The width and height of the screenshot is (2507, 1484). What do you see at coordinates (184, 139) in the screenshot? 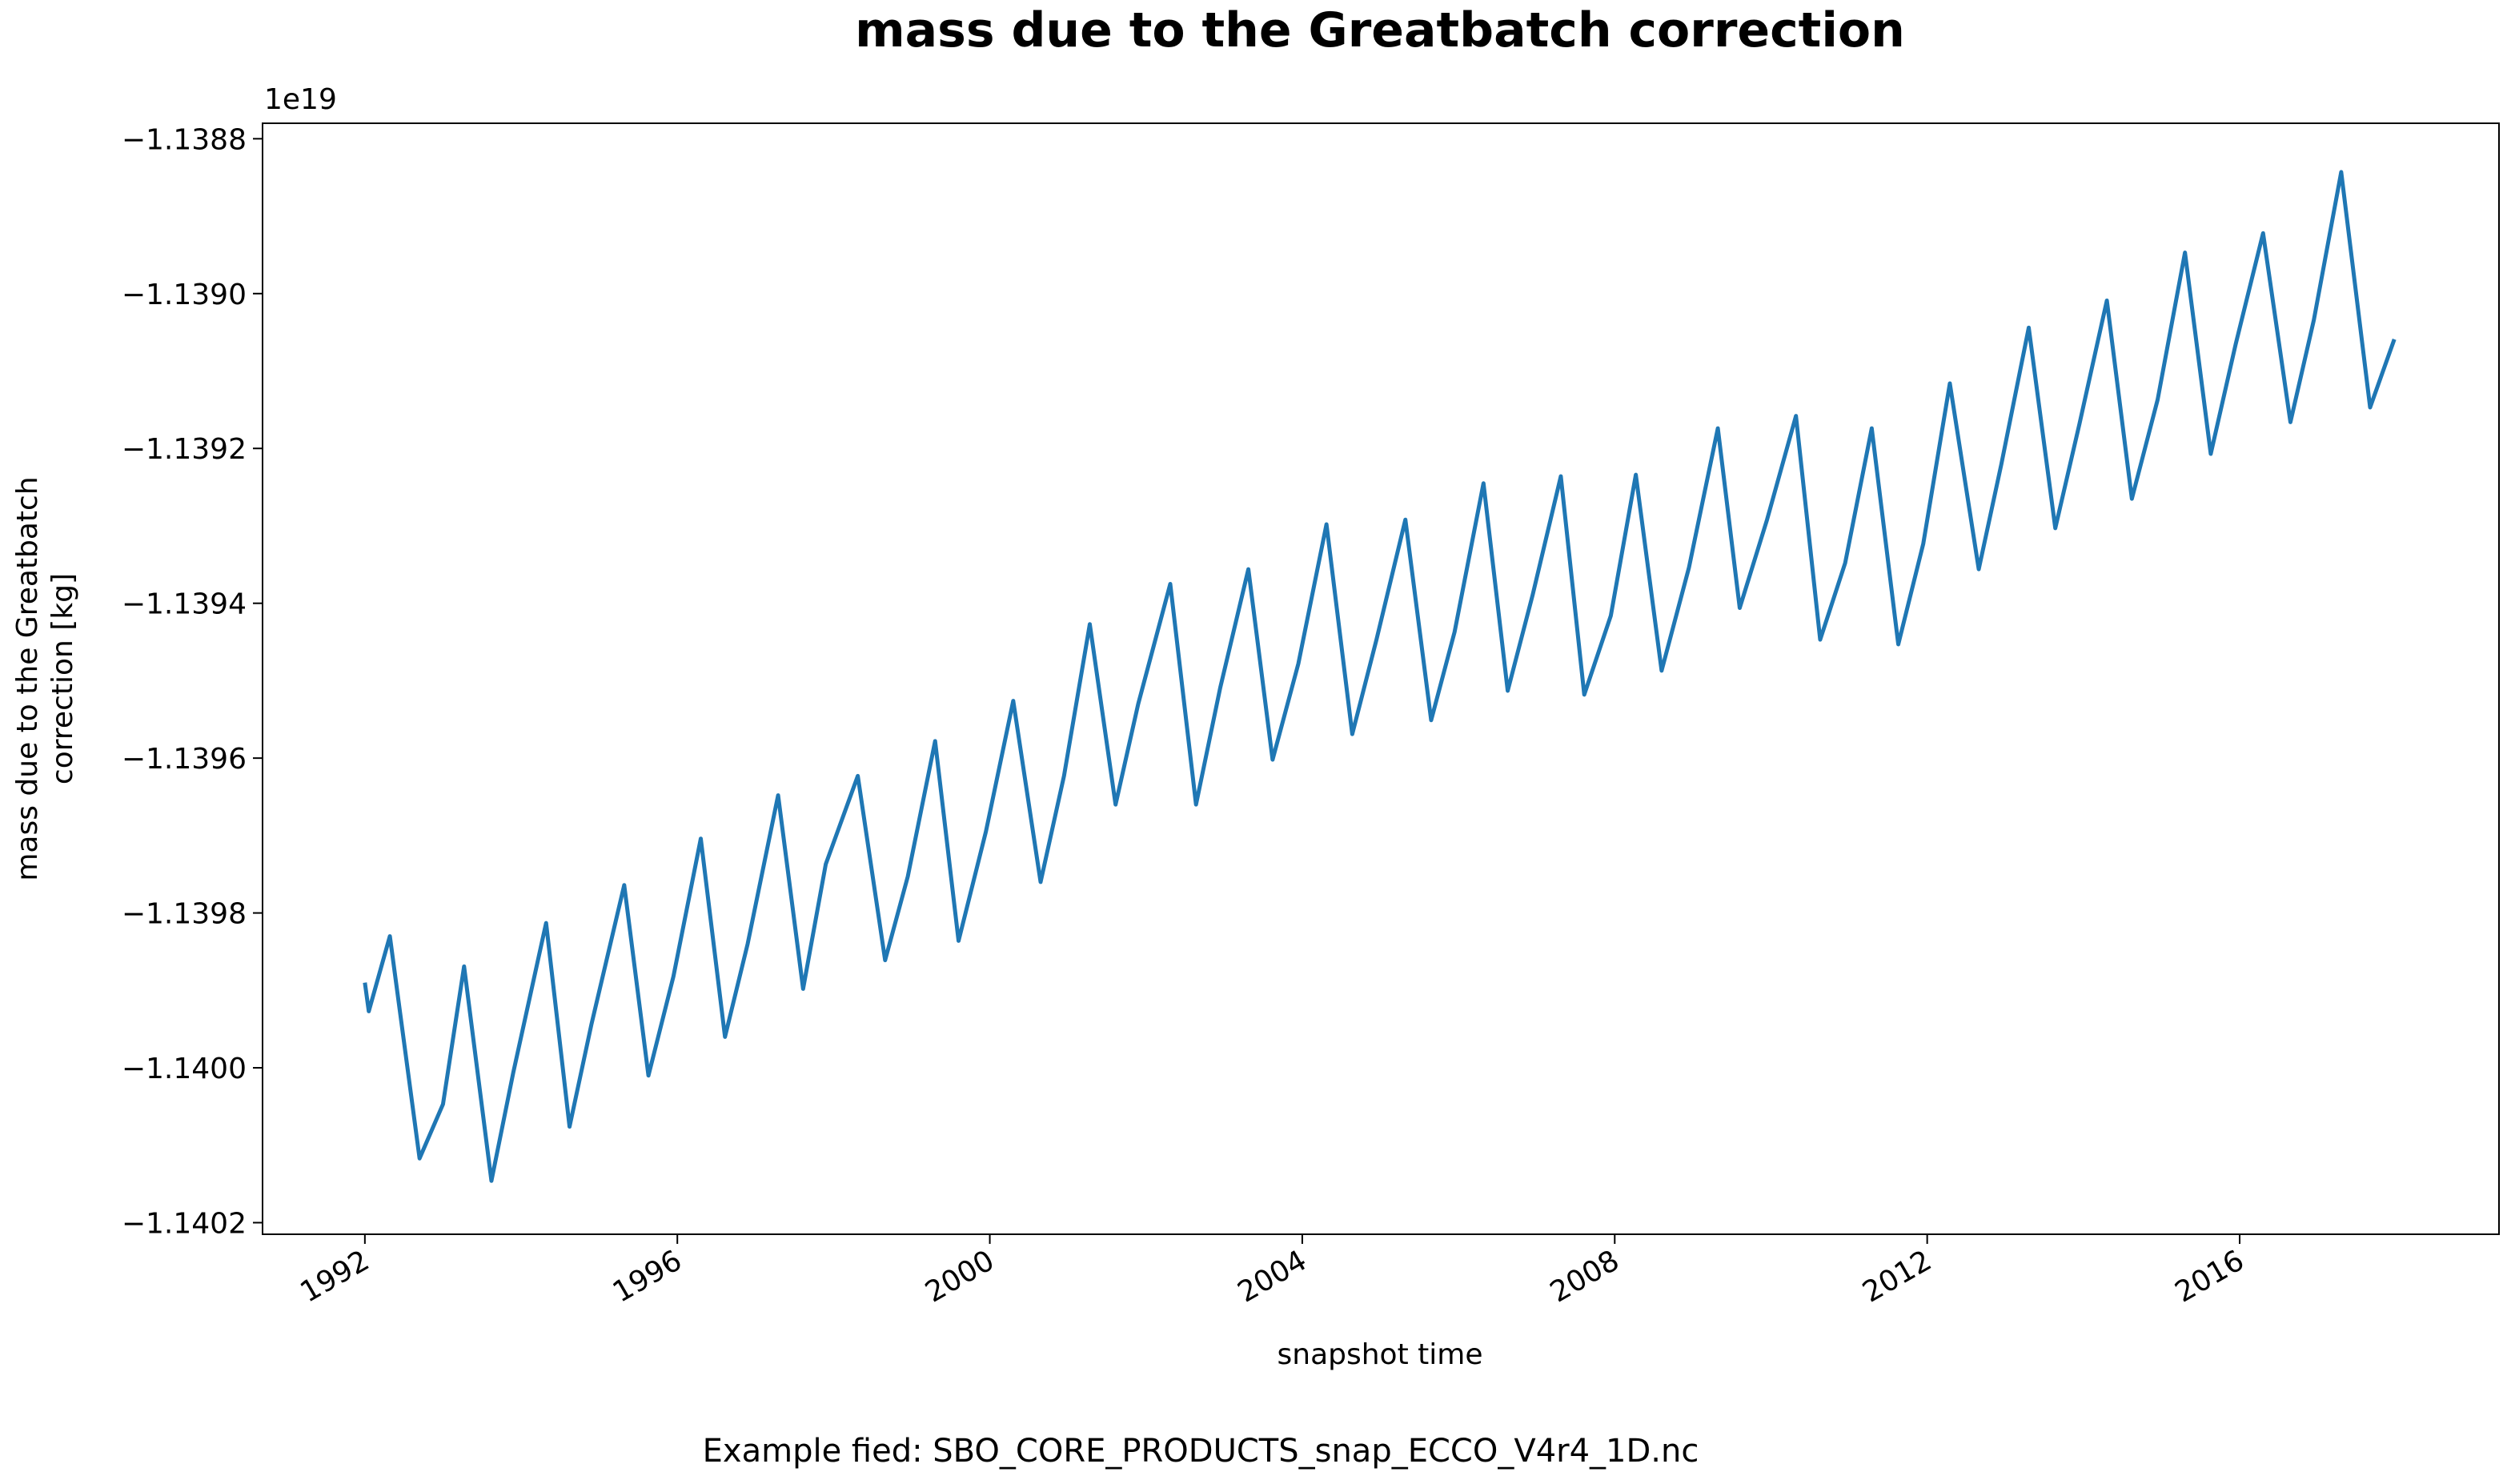
I see `y-tick-label: −1.1388` at bounding box center [184, 139].